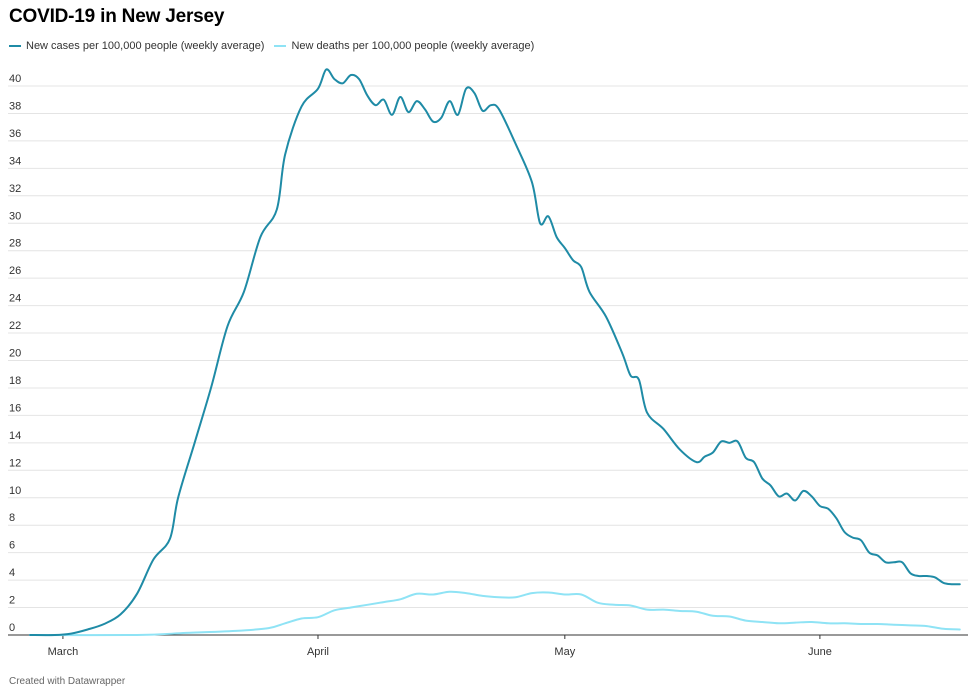 This screenshot has width=980, height=699. Describe the element at coordinates (15, 271) in the screenshot. I see `y-tick-label: 26` at that location.